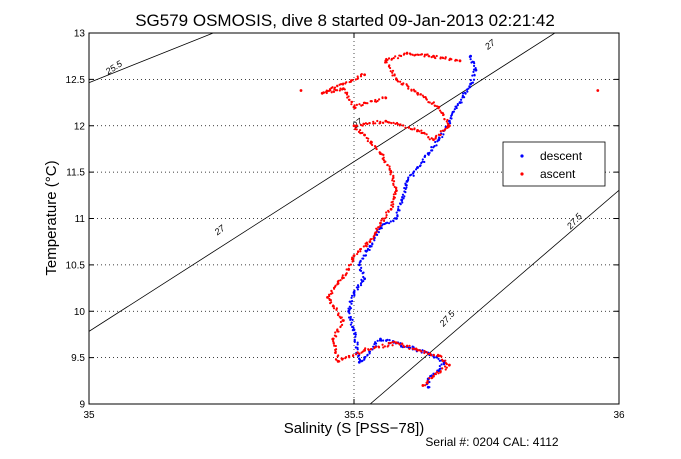  Describe the element at coordinates (80, 312) in the screenshot. I see `y-tick-label: 10` at that location.